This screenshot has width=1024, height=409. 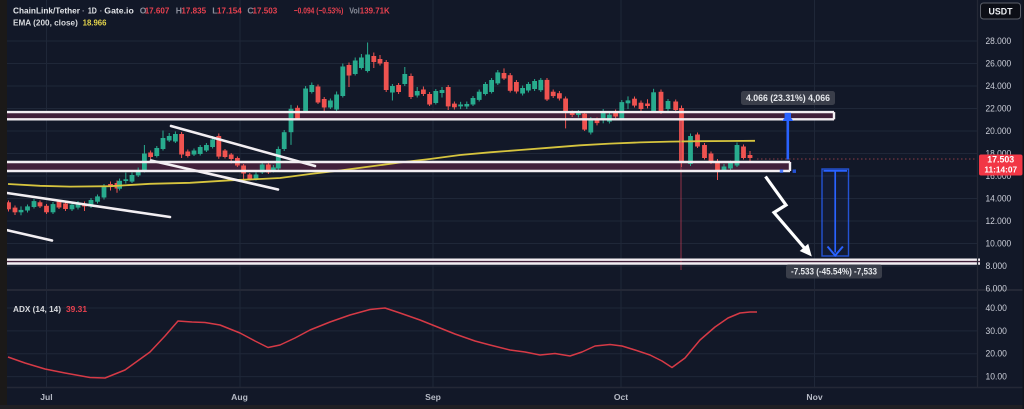 What do you see at coordinates (999, 221) in the screenshot?
I see `svg-text: 12.000` at bounding box center [999, 221].